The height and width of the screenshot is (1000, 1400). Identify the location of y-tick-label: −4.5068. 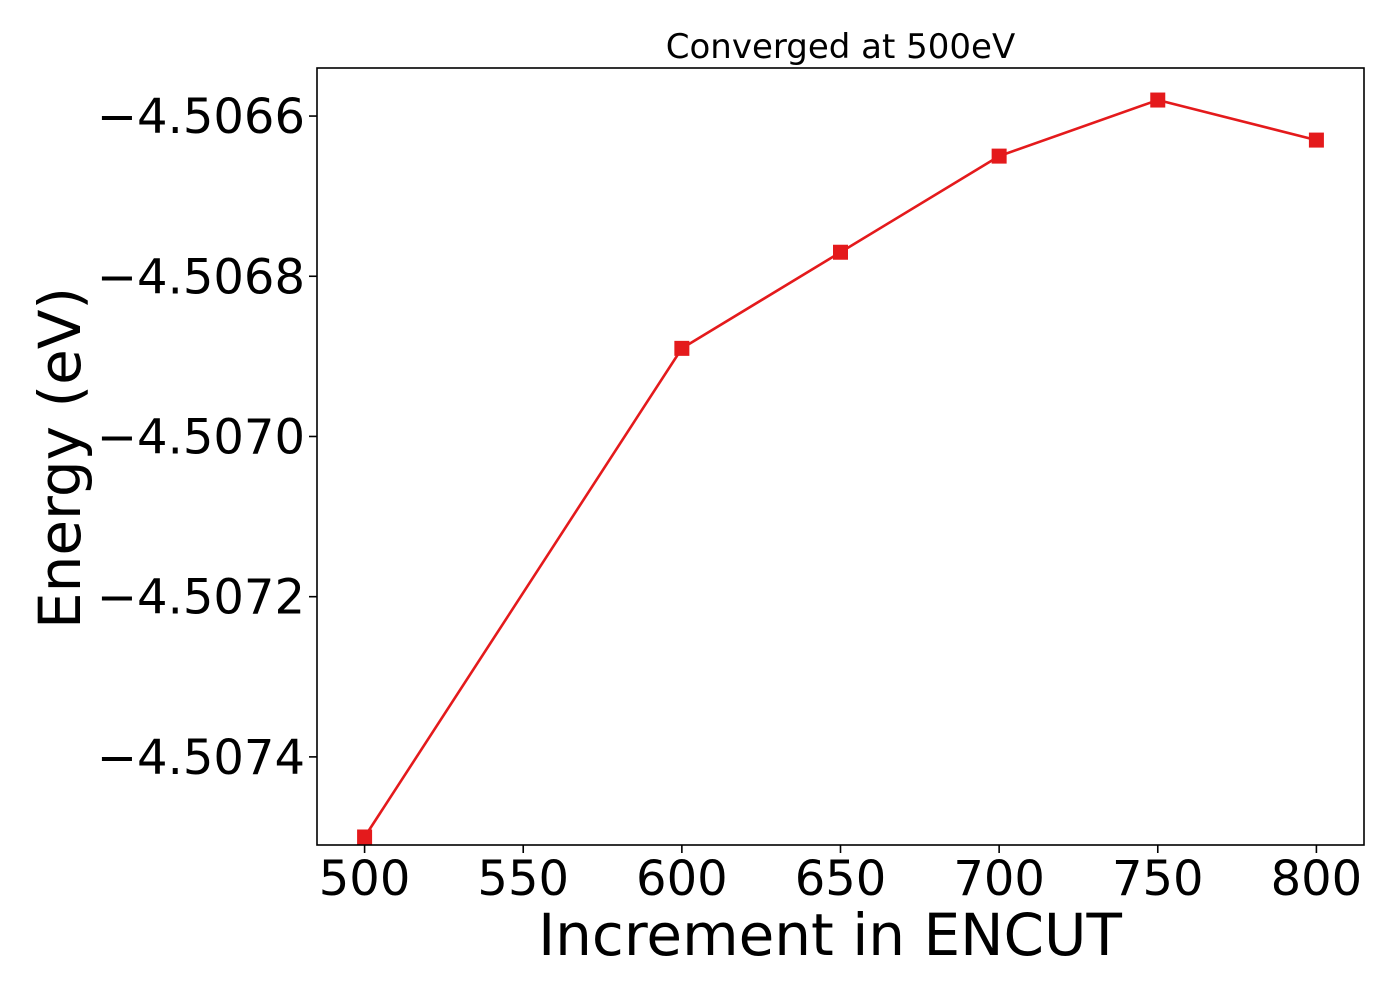
(201, 277).